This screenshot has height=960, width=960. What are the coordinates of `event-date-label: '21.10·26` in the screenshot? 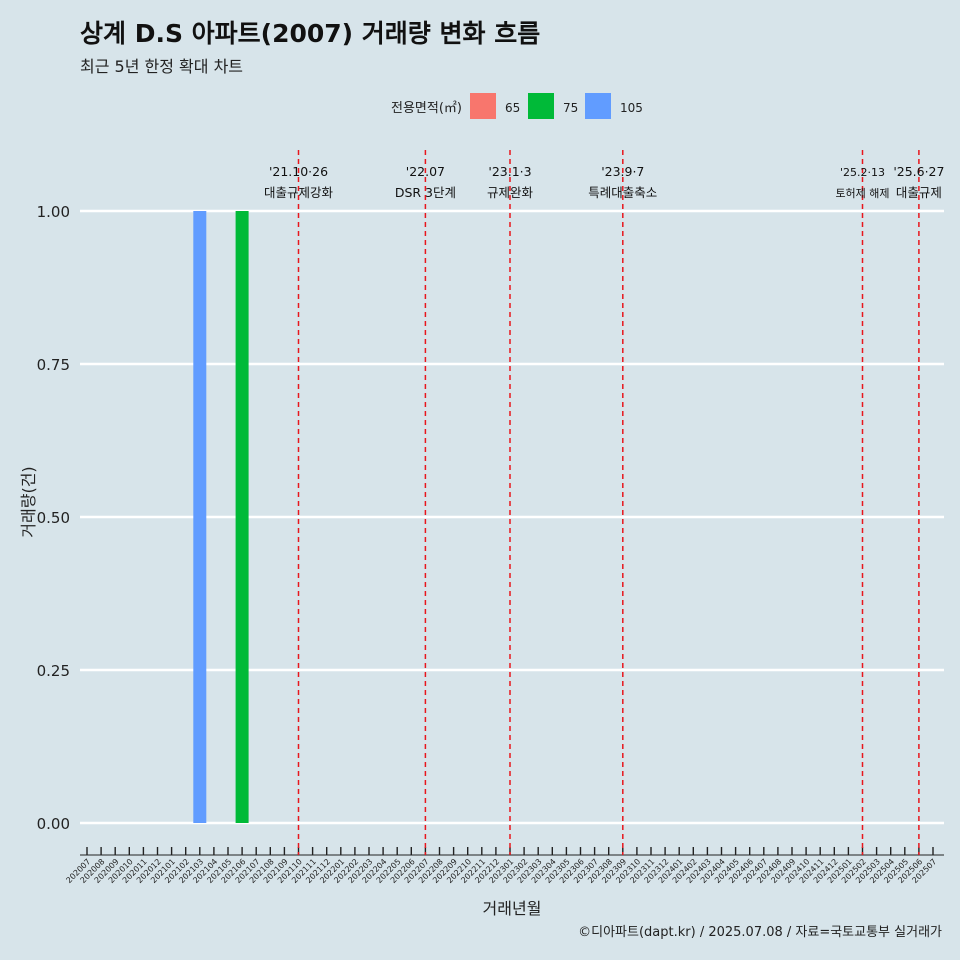 It's located at (298, 171).